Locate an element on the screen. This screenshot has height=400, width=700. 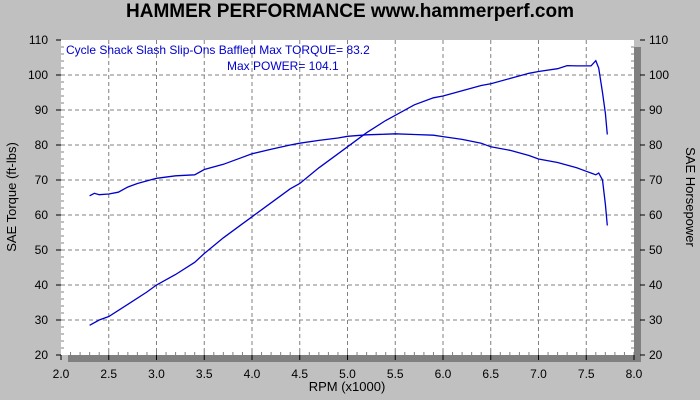
y-tick-label-right: 80 is located at coordinates (656, 145).